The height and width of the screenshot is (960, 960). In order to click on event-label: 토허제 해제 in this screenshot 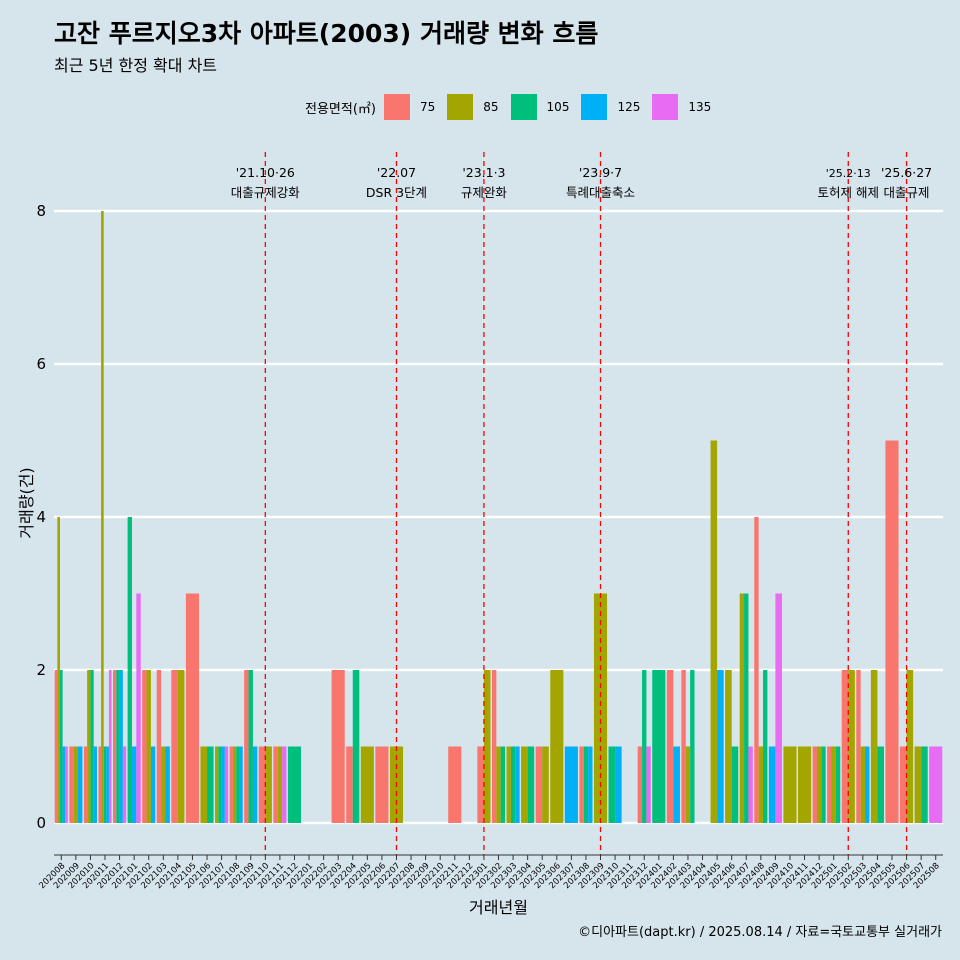, I will do `click(848, 192)`.